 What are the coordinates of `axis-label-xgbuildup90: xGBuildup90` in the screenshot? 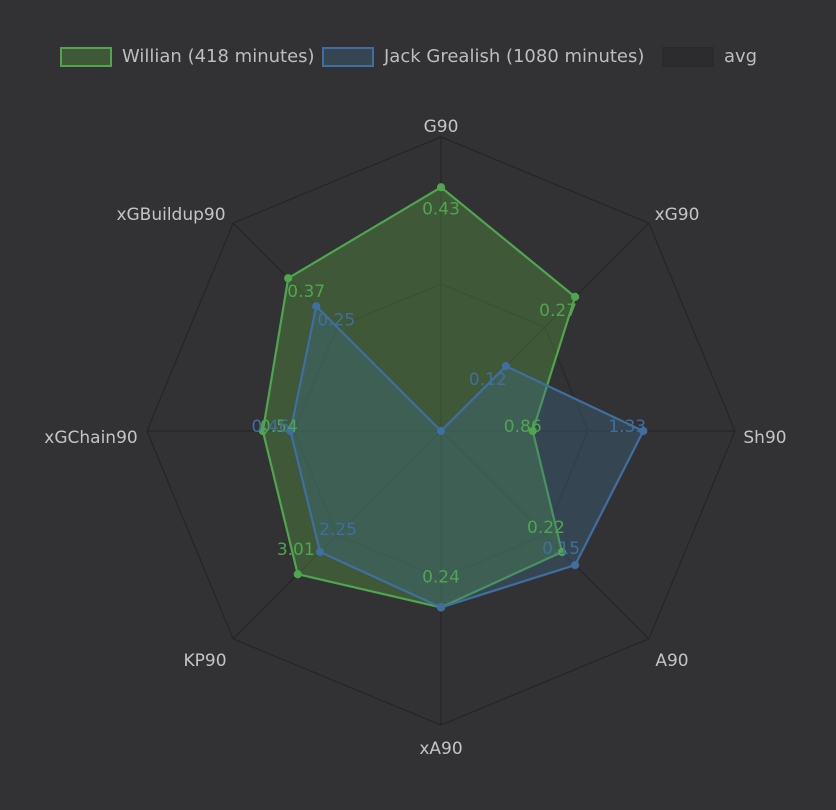 It's located at (170, 215).